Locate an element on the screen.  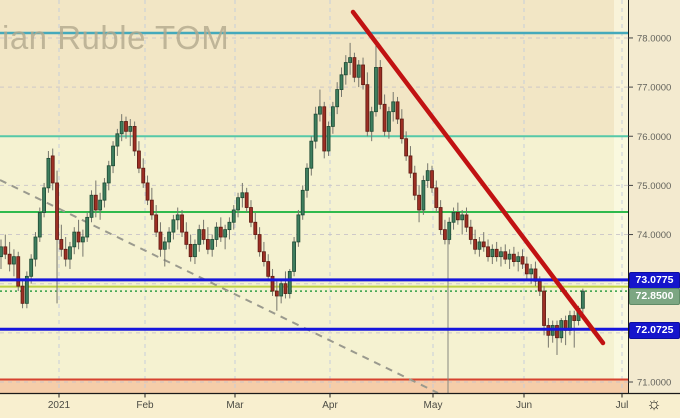
time-axis-label: May is located at coordinates (433, 405).